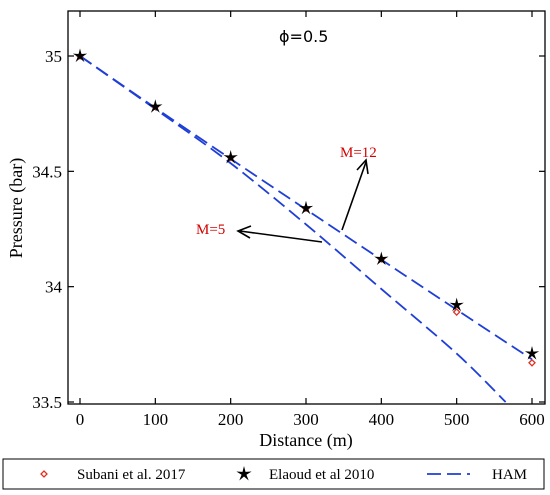 The height and width of the screenshot is (495, 550). Describe the element at coordinates (210, 230) in the screenshot. I see `m5-annotation: M=5` at that location.